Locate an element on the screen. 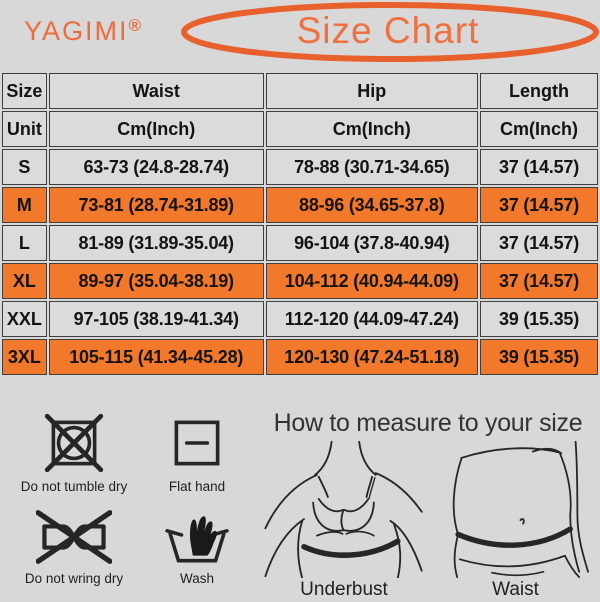 The height and width of the screenshot is (602, 600). table-unit-row: Unit Cm(Inch) Cm(Inch) Cm(Inch) is located at coordinates (300, 129).